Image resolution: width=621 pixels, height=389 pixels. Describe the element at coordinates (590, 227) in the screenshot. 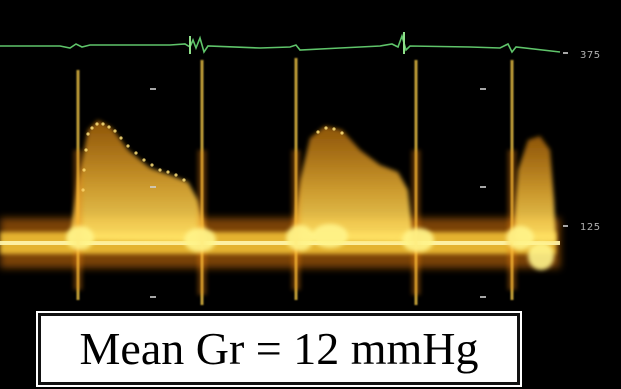

I see `scale-label-baseline: 125` at that location.